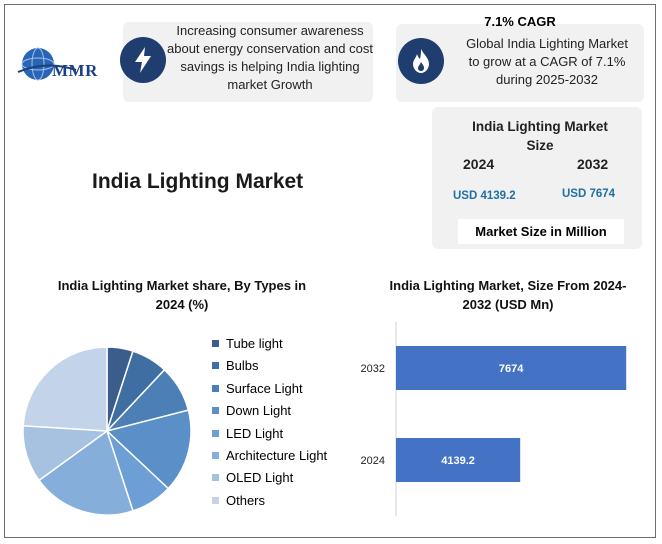 The height and width of the screenshot is (544, 662). Describe the element at coordinates (373, 461) in the screenshot. I see `bar-category-label: 2024` at that location.